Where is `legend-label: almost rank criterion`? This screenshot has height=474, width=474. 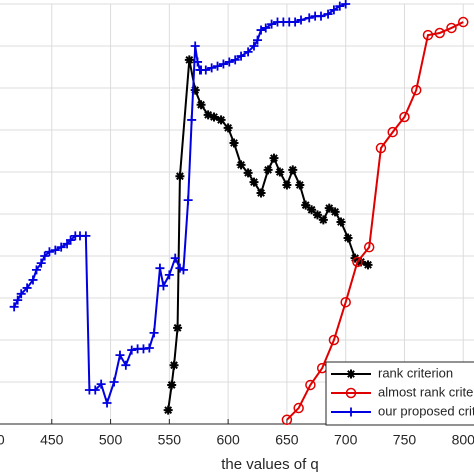 legend-label: almost rank criterion is located at coordinates (426, 391).